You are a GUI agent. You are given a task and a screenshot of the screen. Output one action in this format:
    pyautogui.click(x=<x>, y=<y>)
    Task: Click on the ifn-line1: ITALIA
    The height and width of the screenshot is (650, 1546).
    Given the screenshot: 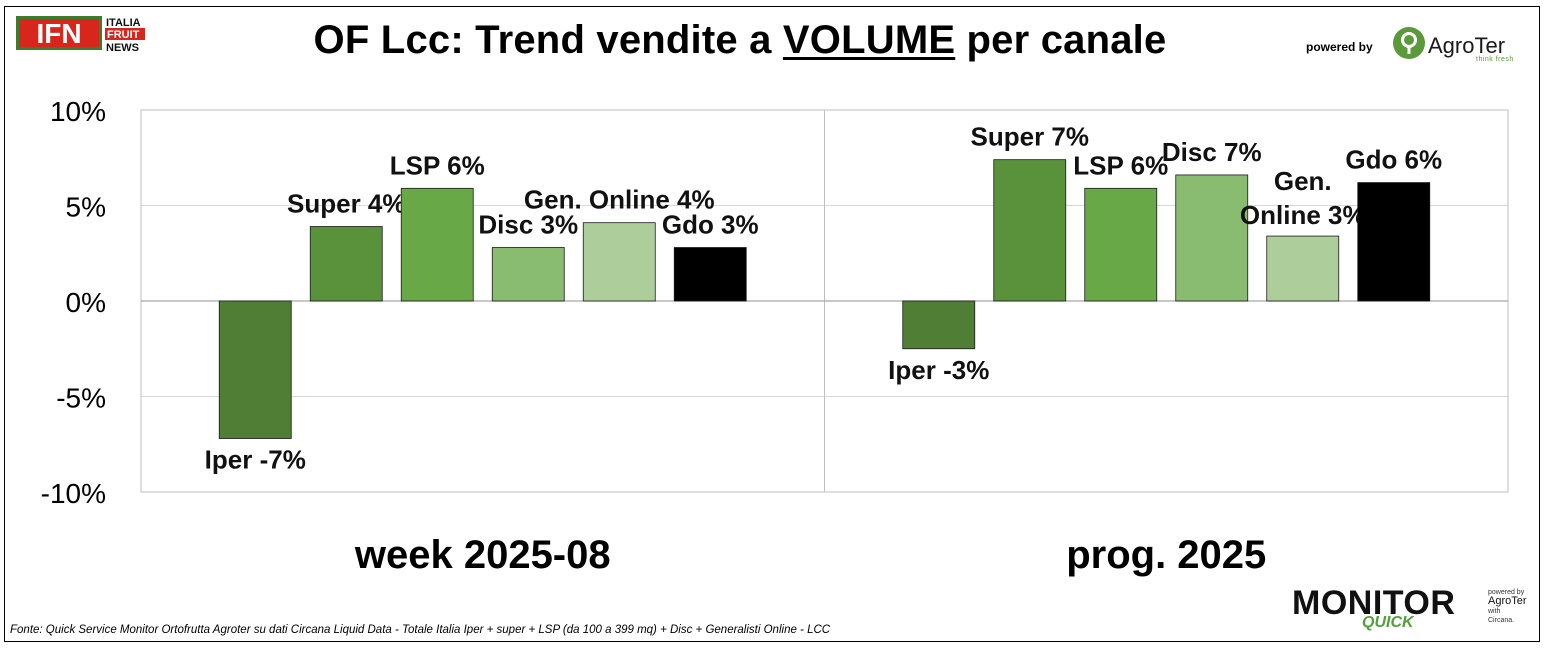 What is the action you would take?
    pyautogui.click(x=123, y=23)
    